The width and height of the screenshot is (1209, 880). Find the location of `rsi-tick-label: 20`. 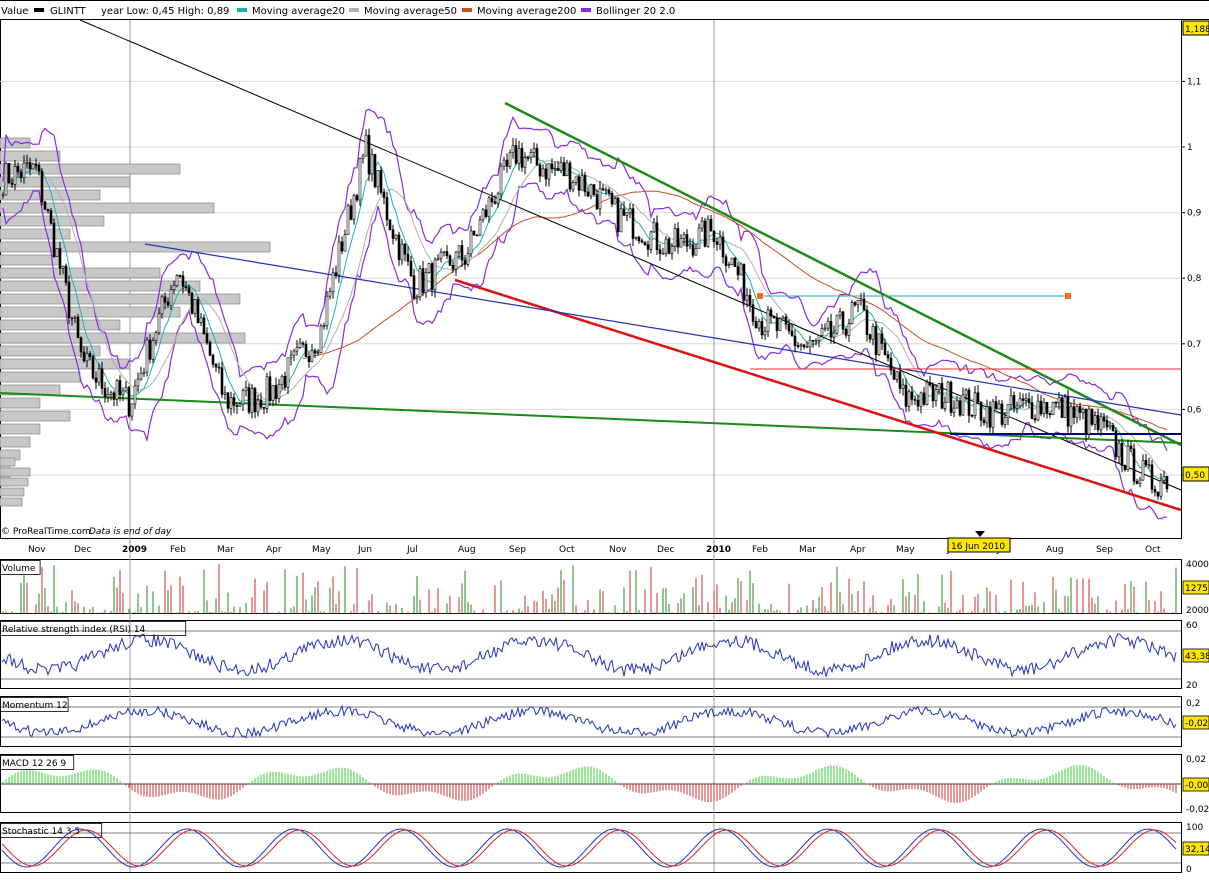

rsi-tick-label: 20 is located at coordinates (1192, 686).